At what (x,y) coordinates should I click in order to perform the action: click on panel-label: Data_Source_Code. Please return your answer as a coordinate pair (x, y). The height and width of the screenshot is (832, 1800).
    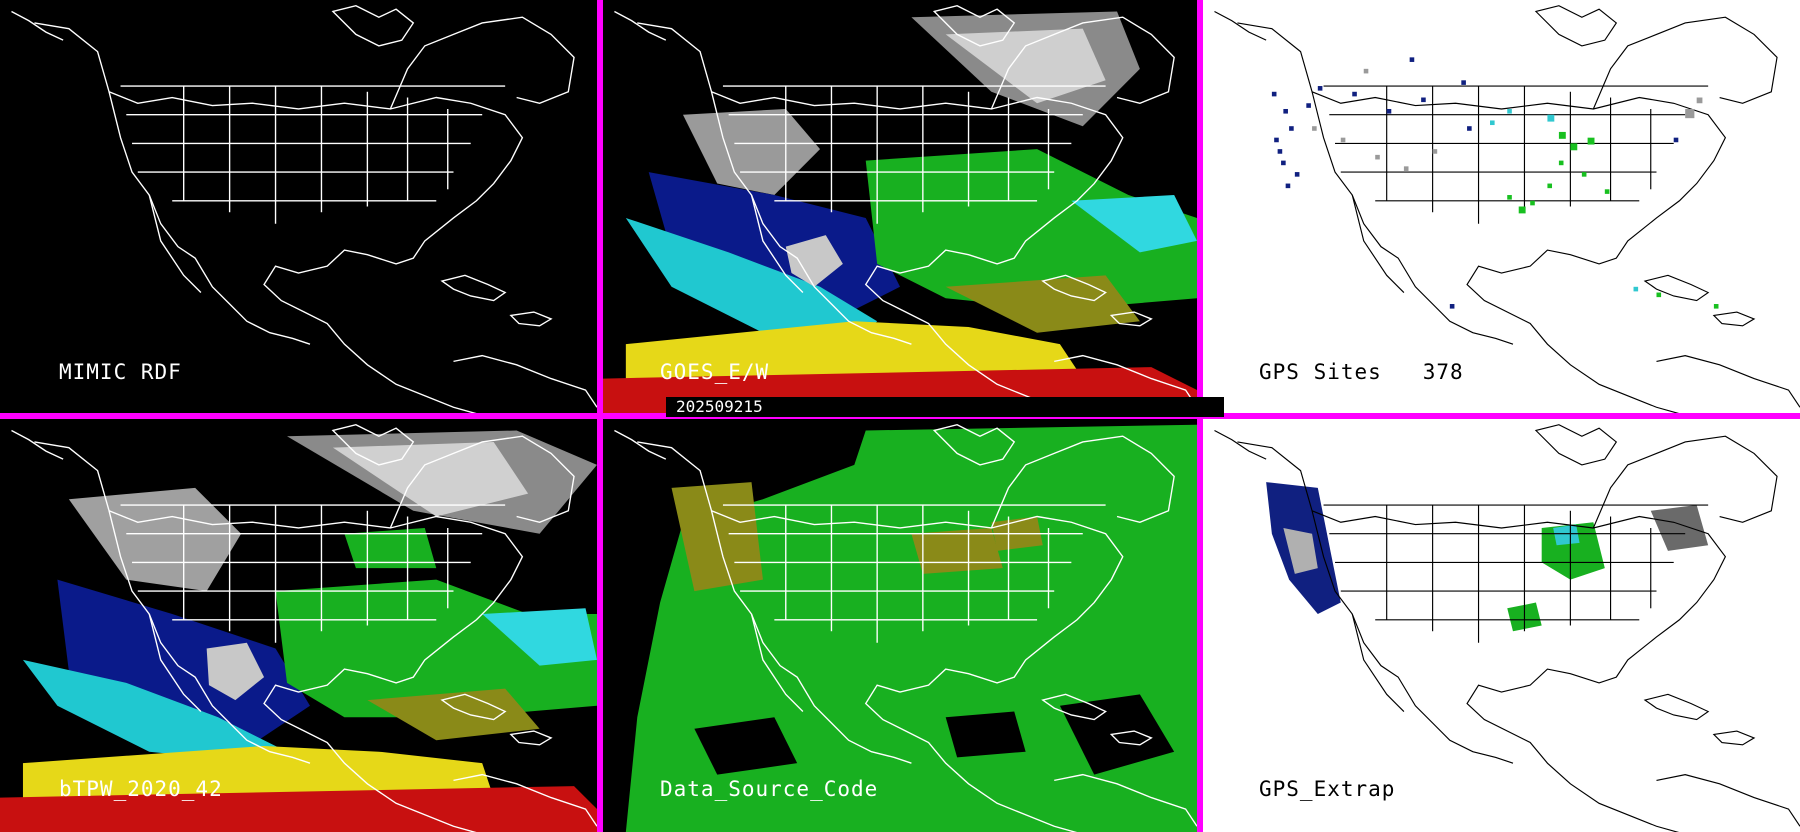
    Looking at the image, I should click on (769, 789).